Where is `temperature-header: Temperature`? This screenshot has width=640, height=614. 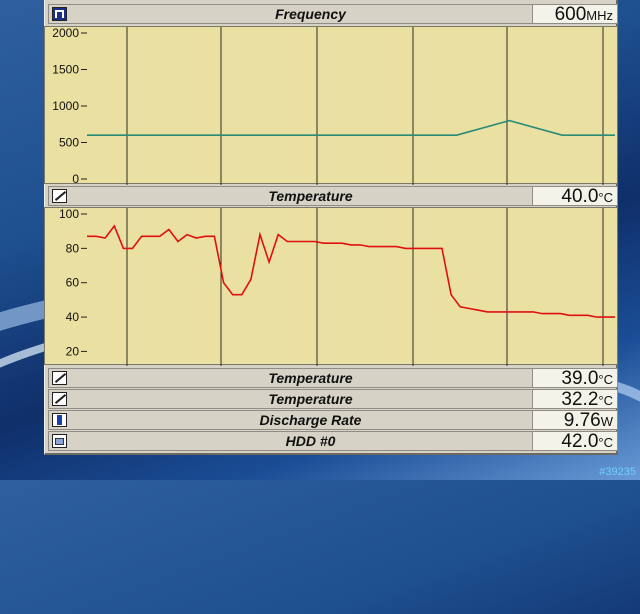 temperature-header: Temperature is located at coordinates (310, 196).